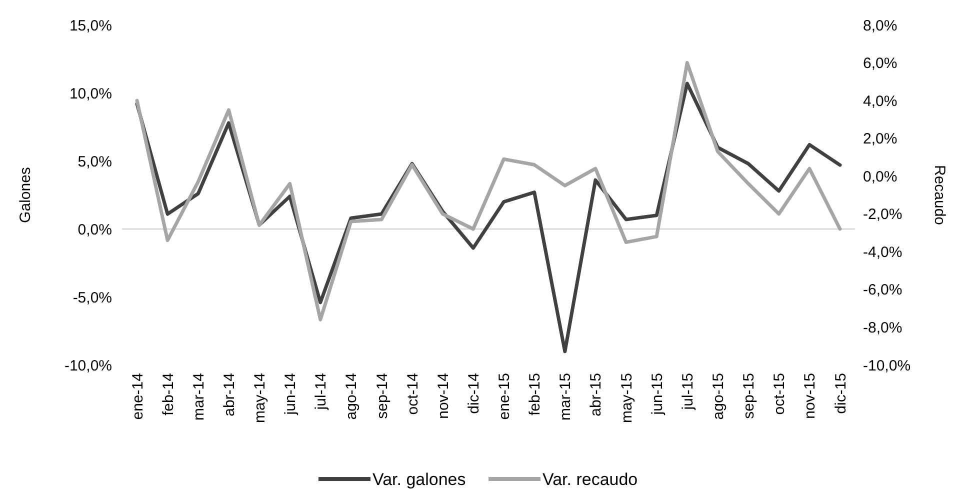 This screenshot has width=953, height=489. What do you see at coordinates (25, 195) in the screenshot?
I see `y-axis-title: Galones` at bounding box center [25, 195].